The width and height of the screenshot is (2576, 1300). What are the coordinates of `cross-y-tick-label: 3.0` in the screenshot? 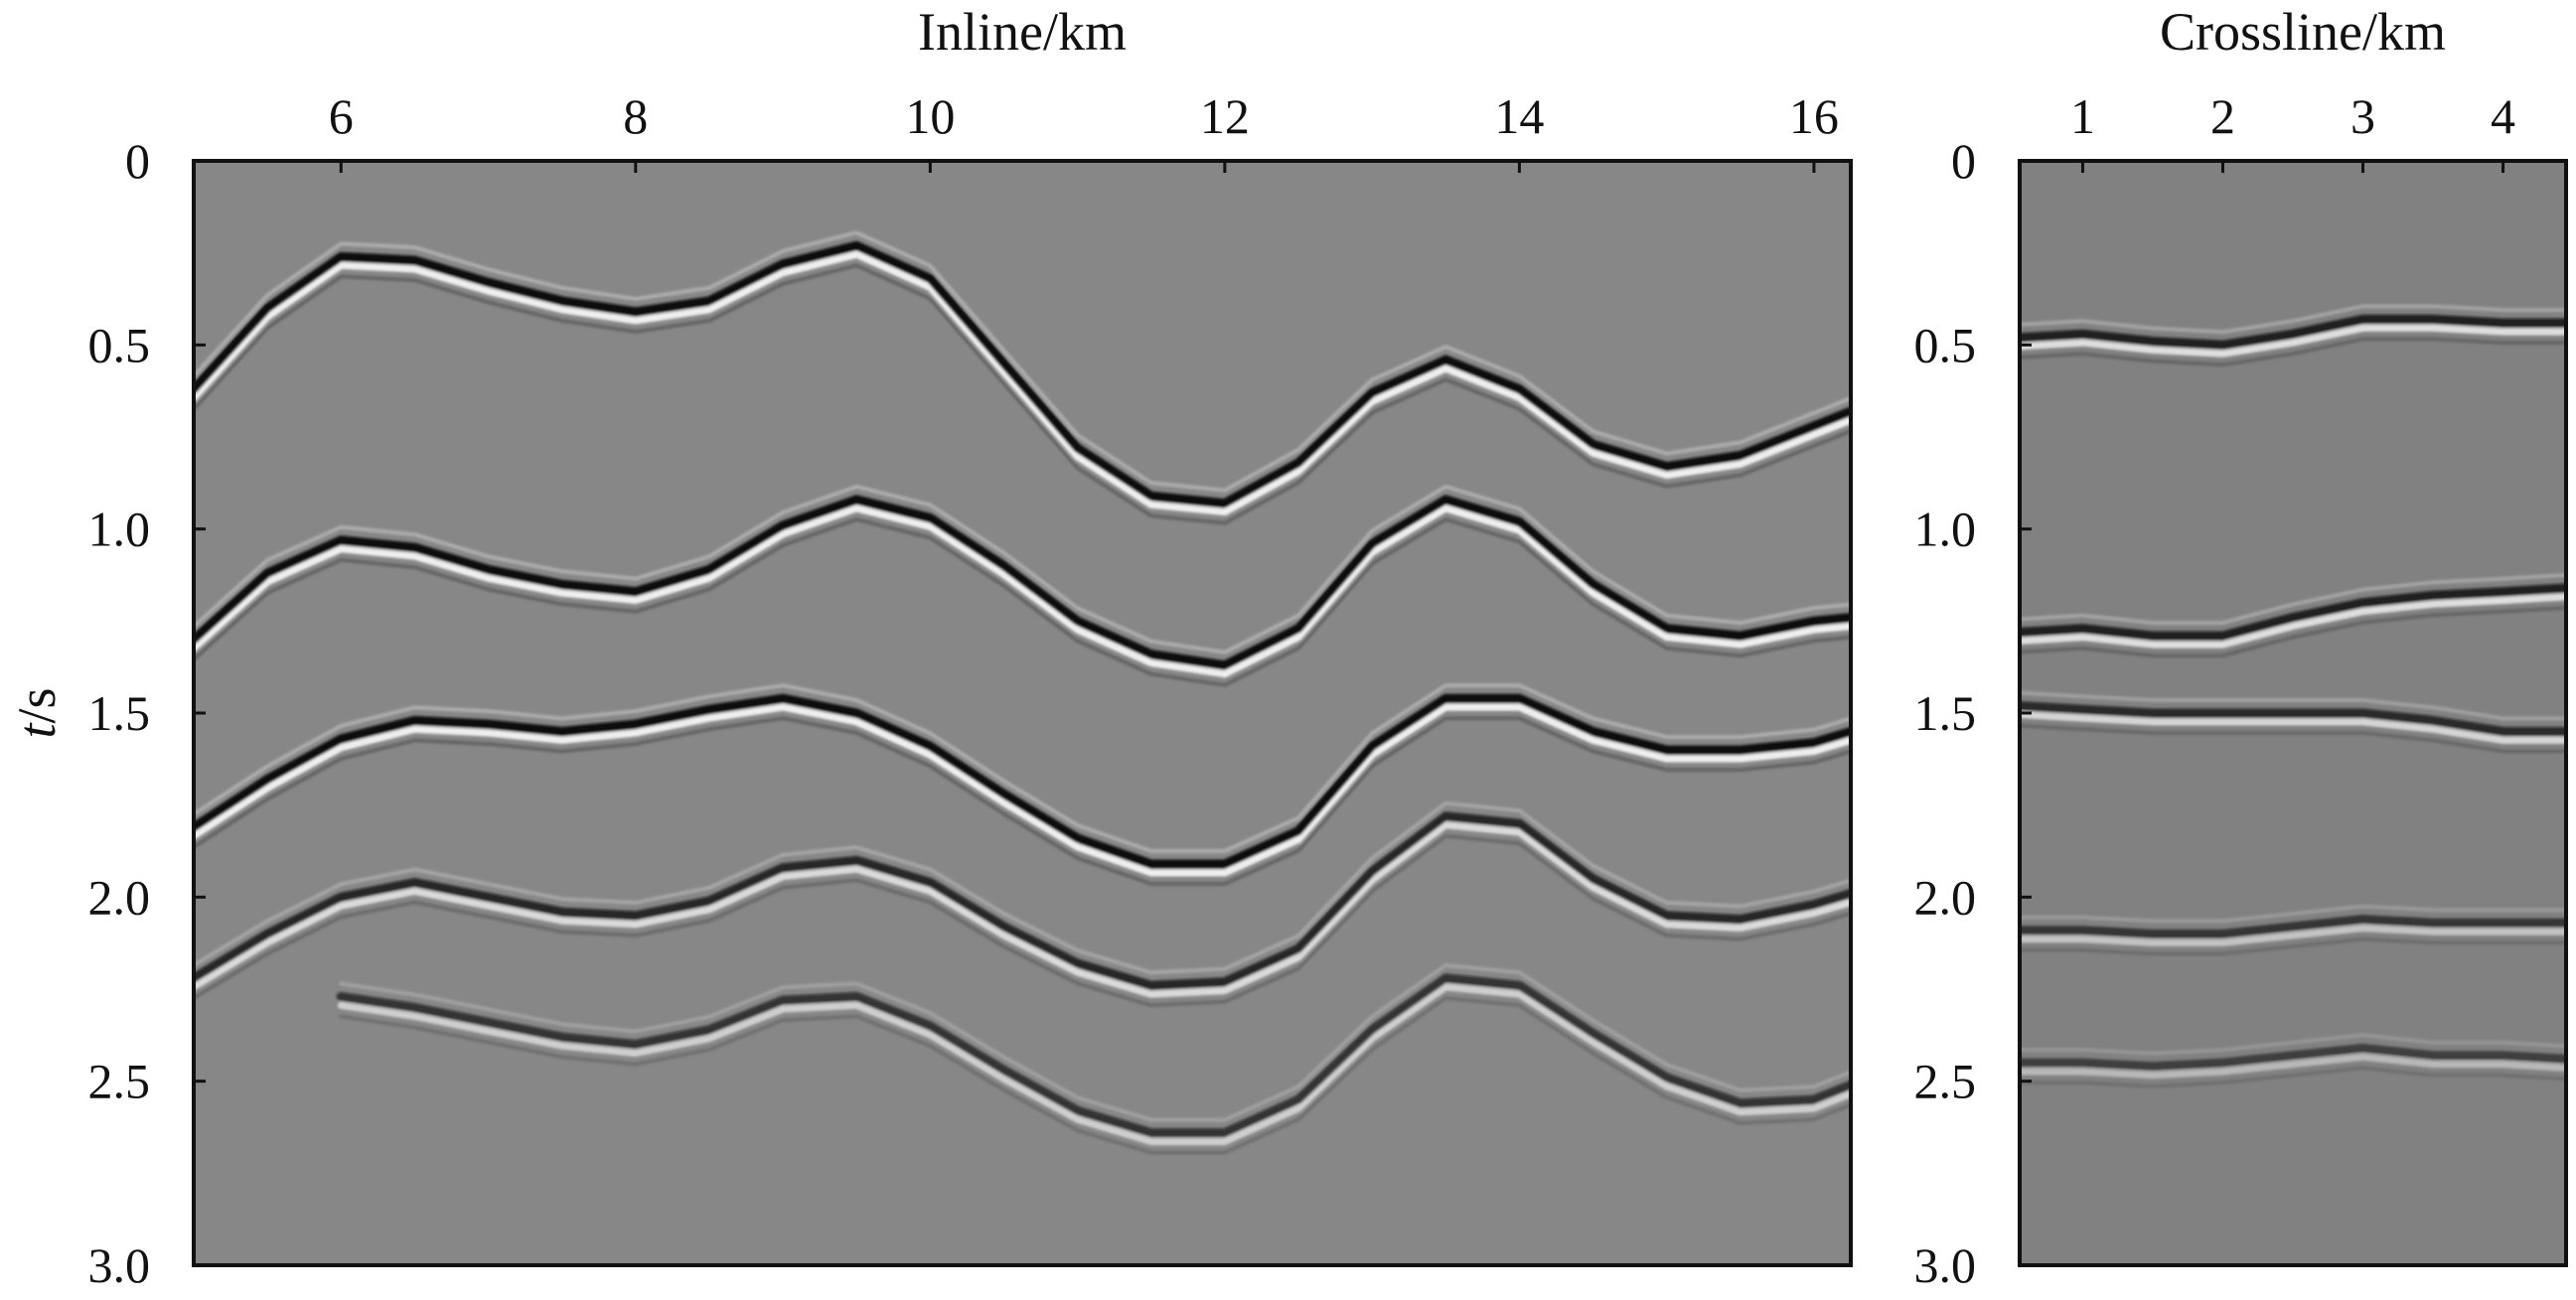 It's located at (1946, 1265).